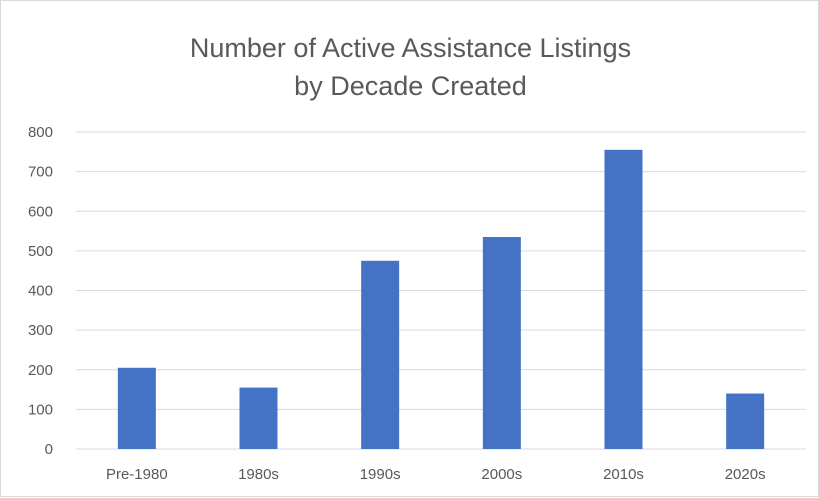 This screenshot has width=819, height=498. What do you see at coordinates (623, 474) in the screenshot?
I see `x-tick-label: 2010s` at bounding box center [623, 474].